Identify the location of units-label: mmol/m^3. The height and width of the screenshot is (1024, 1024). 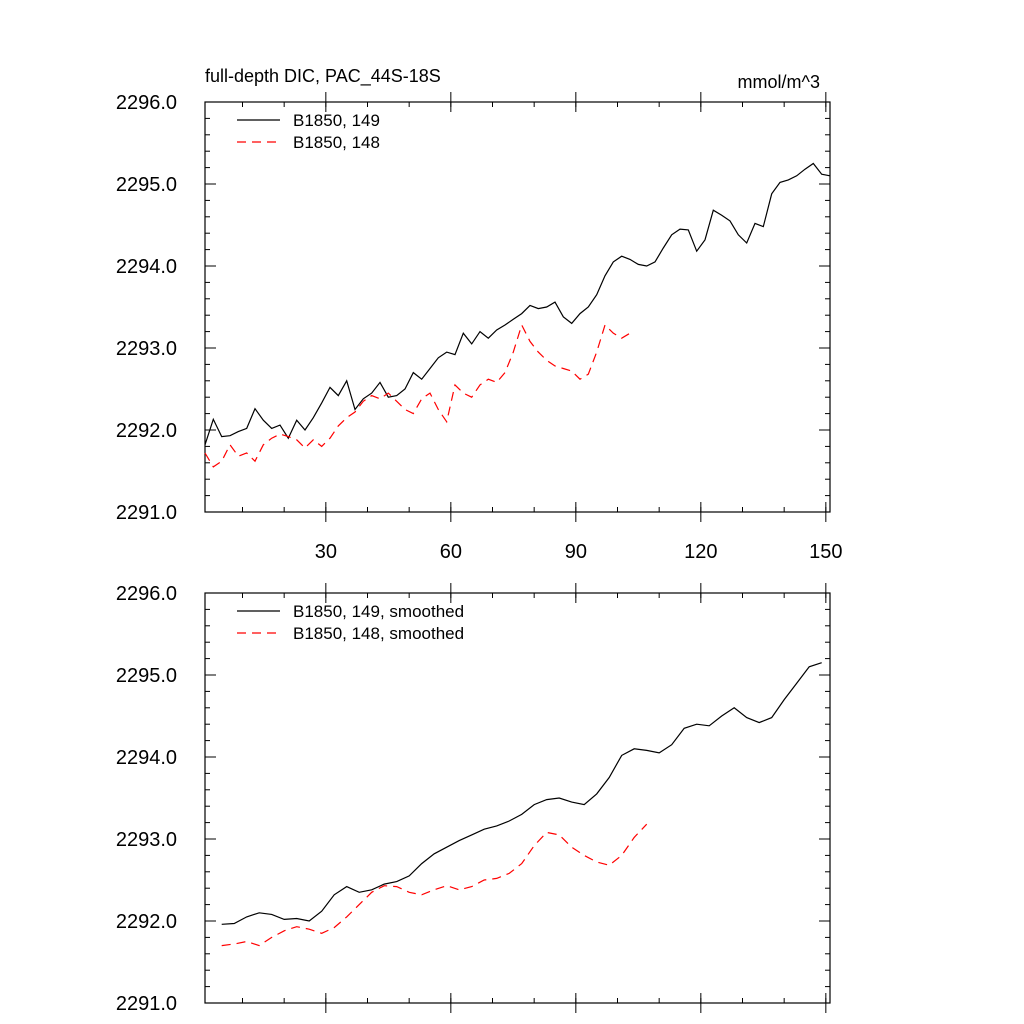
(779, 82).